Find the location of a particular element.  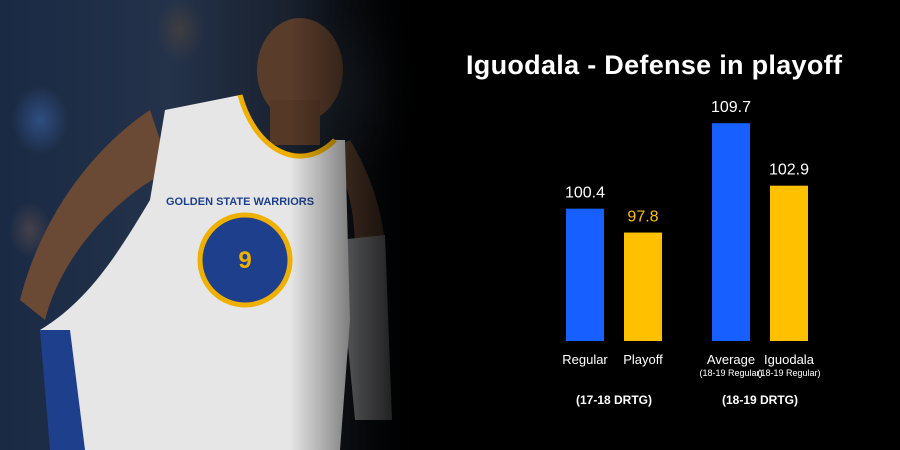

category-label-playoff: Playoff is located at coordinates (643, 359).